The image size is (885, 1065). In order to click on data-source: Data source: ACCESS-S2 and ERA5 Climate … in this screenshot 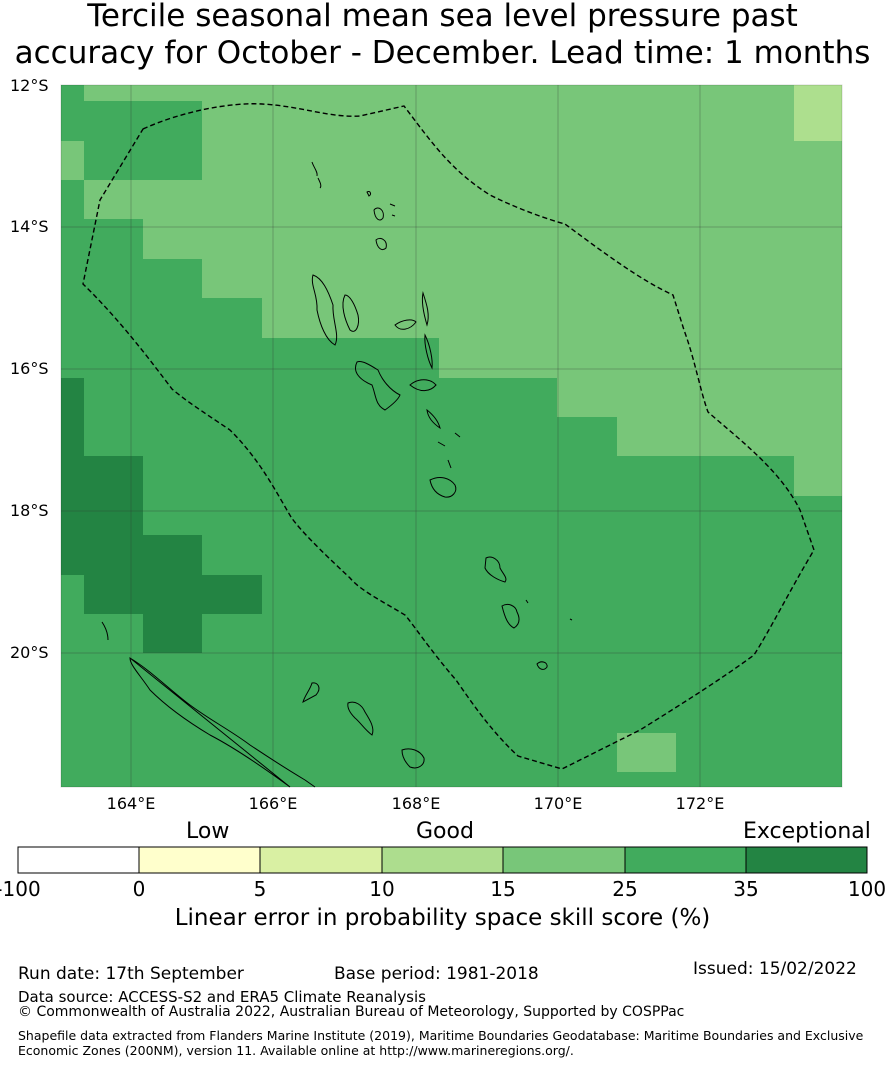, I will do `click(222, 997)`.